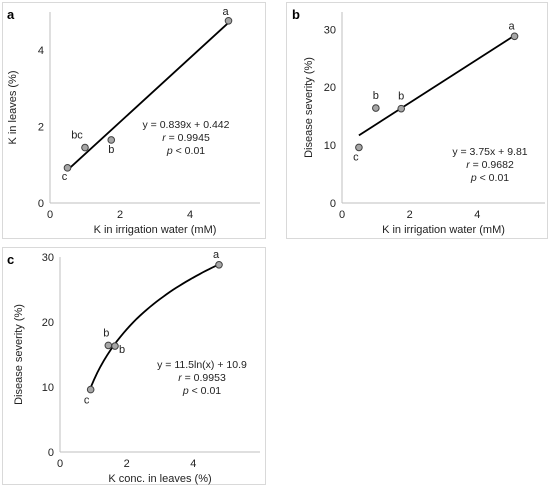 The width and height of the screenshot is (550, 488). I want to click on panel-c-point-label: c, so click(87, 401).